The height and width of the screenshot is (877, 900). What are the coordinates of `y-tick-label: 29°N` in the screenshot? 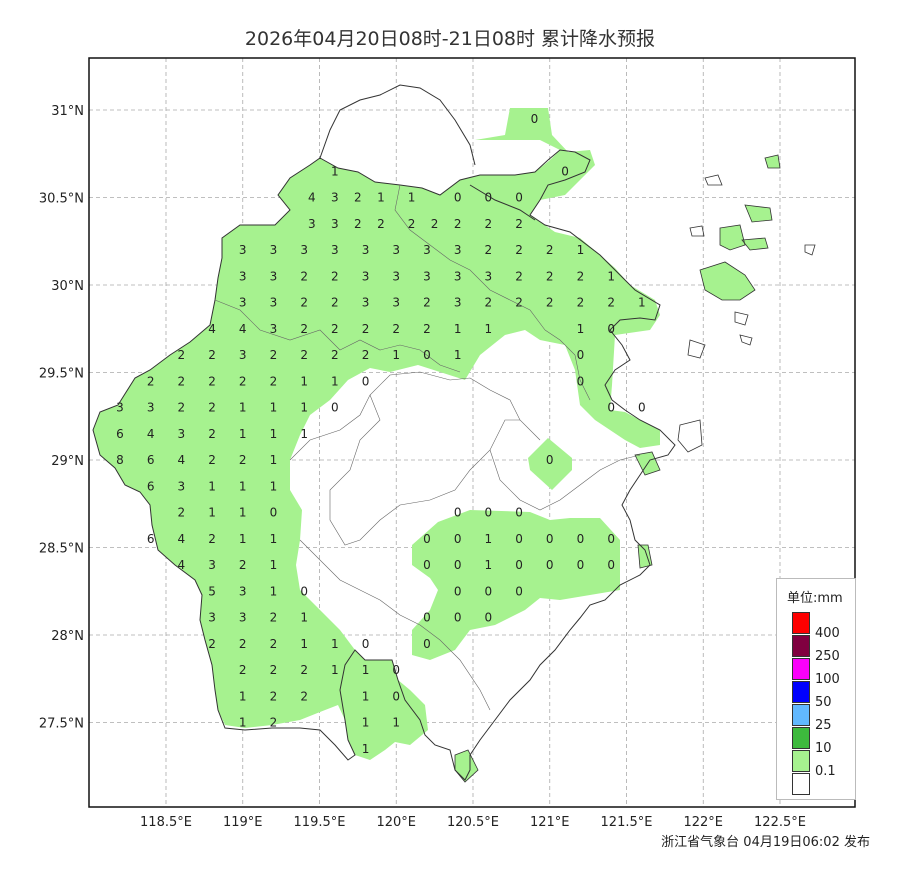 It's located at (67, 461).